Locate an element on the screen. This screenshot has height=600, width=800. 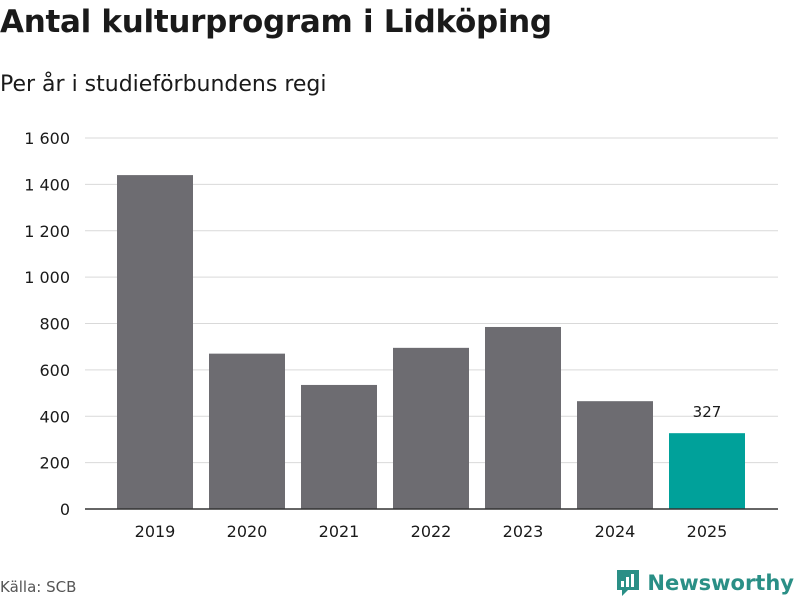
y-tick-label: 400 is located at coordinates (54, 416).